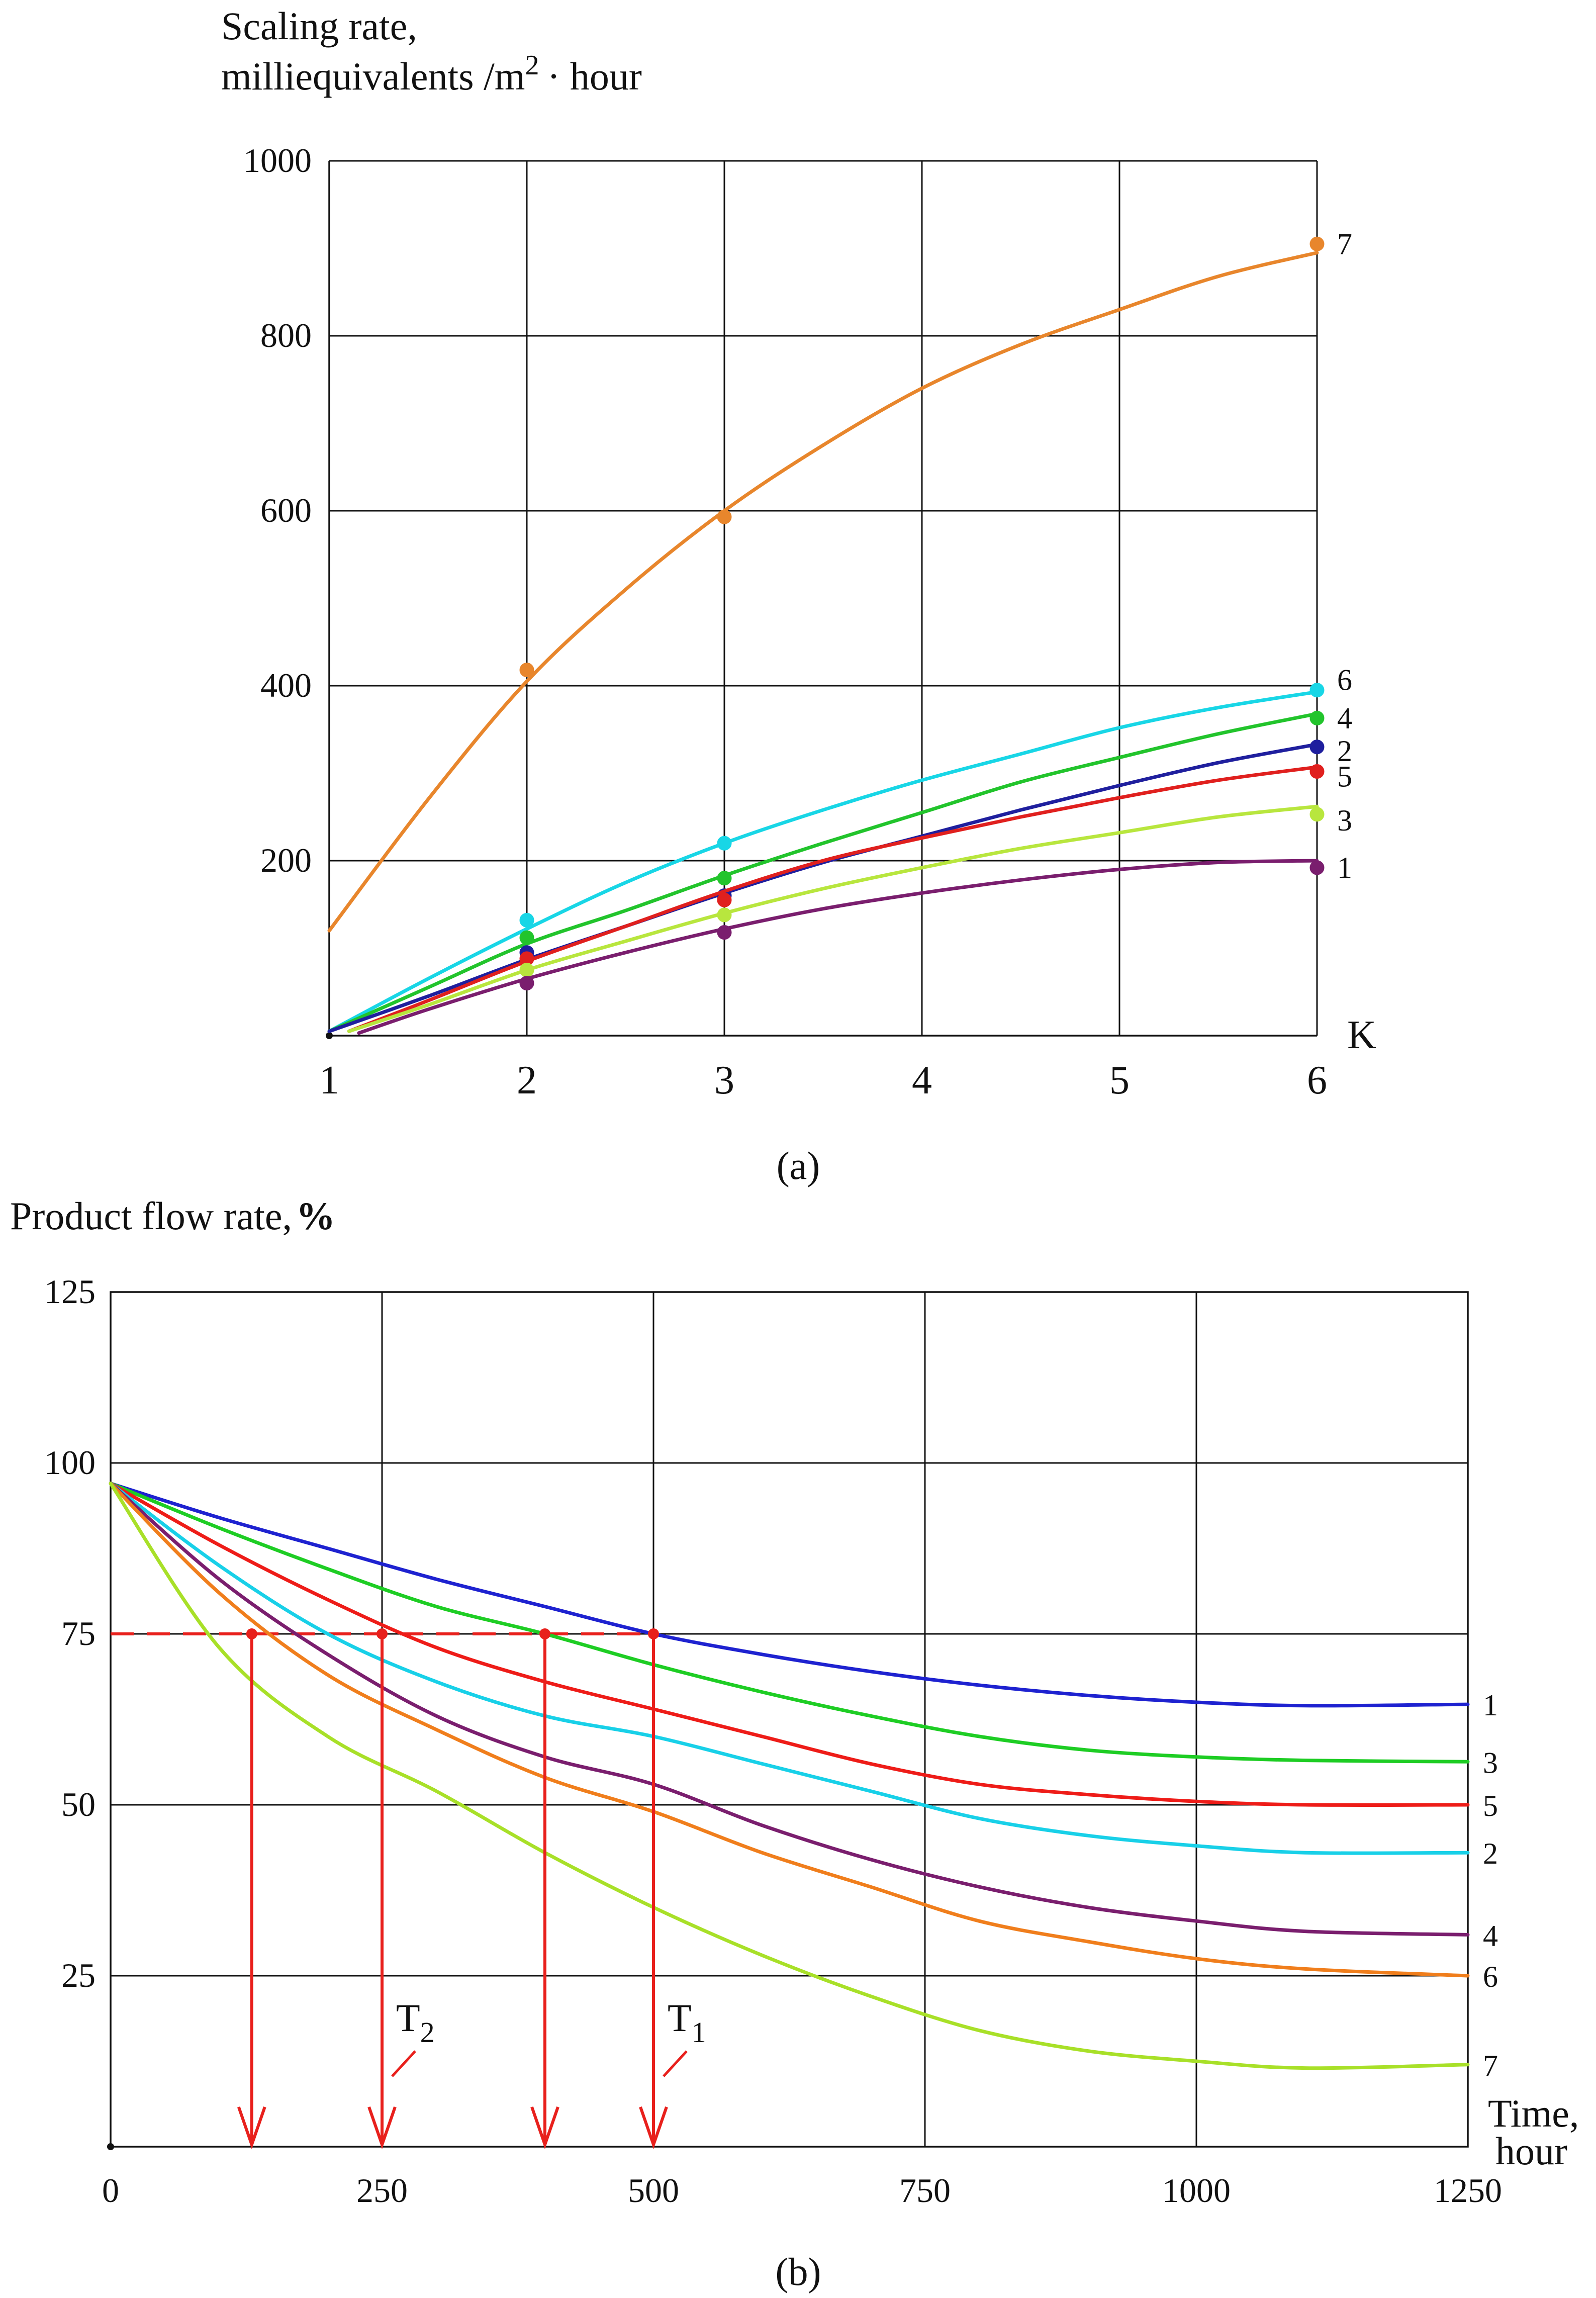 The image size is (1596, 2298). I want to click on chart-a-xtick-1: 1, so click(329, 1080).